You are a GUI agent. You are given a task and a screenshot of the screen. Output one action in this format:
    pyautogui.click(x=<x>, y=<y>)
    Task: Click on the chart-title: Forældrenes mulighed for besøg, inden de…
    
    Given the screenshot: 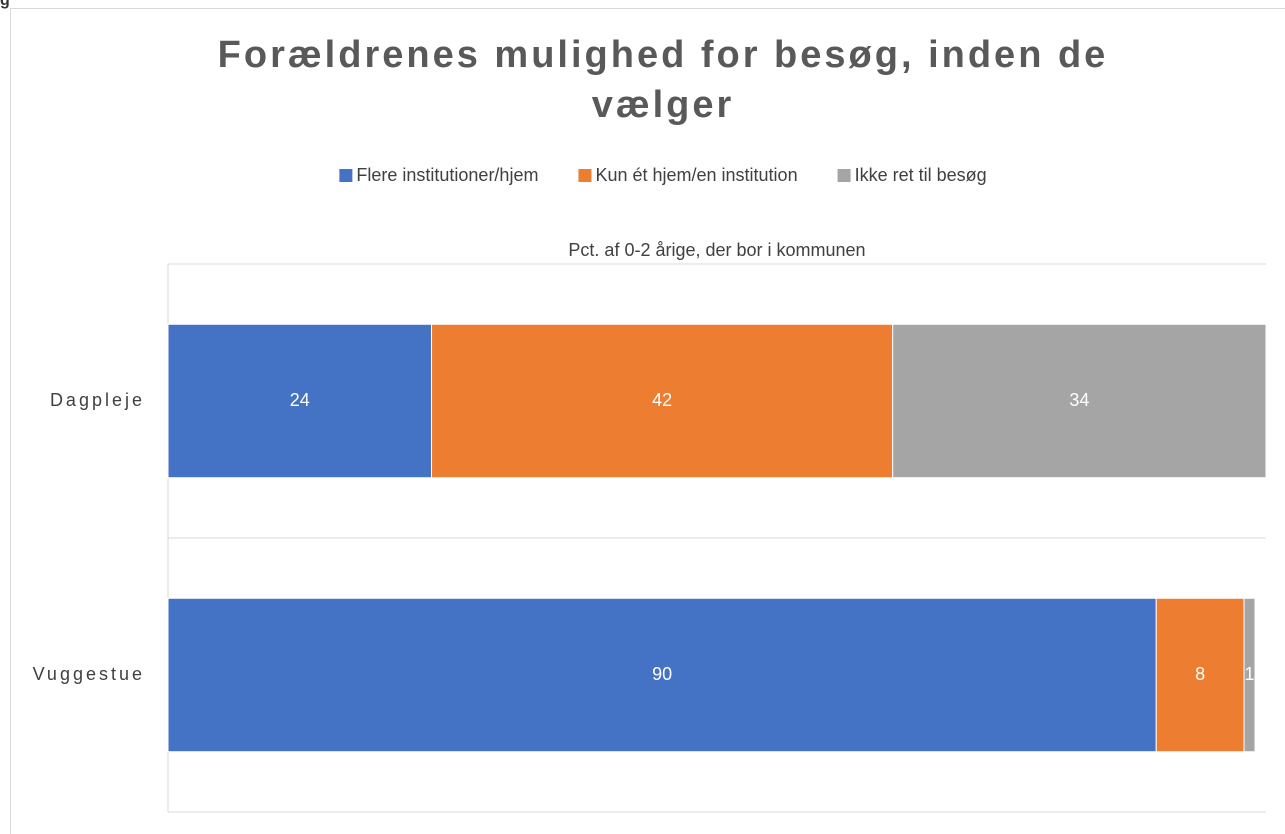 What is the action you would take?
    pyautogui.click(x=663, y=80)
    